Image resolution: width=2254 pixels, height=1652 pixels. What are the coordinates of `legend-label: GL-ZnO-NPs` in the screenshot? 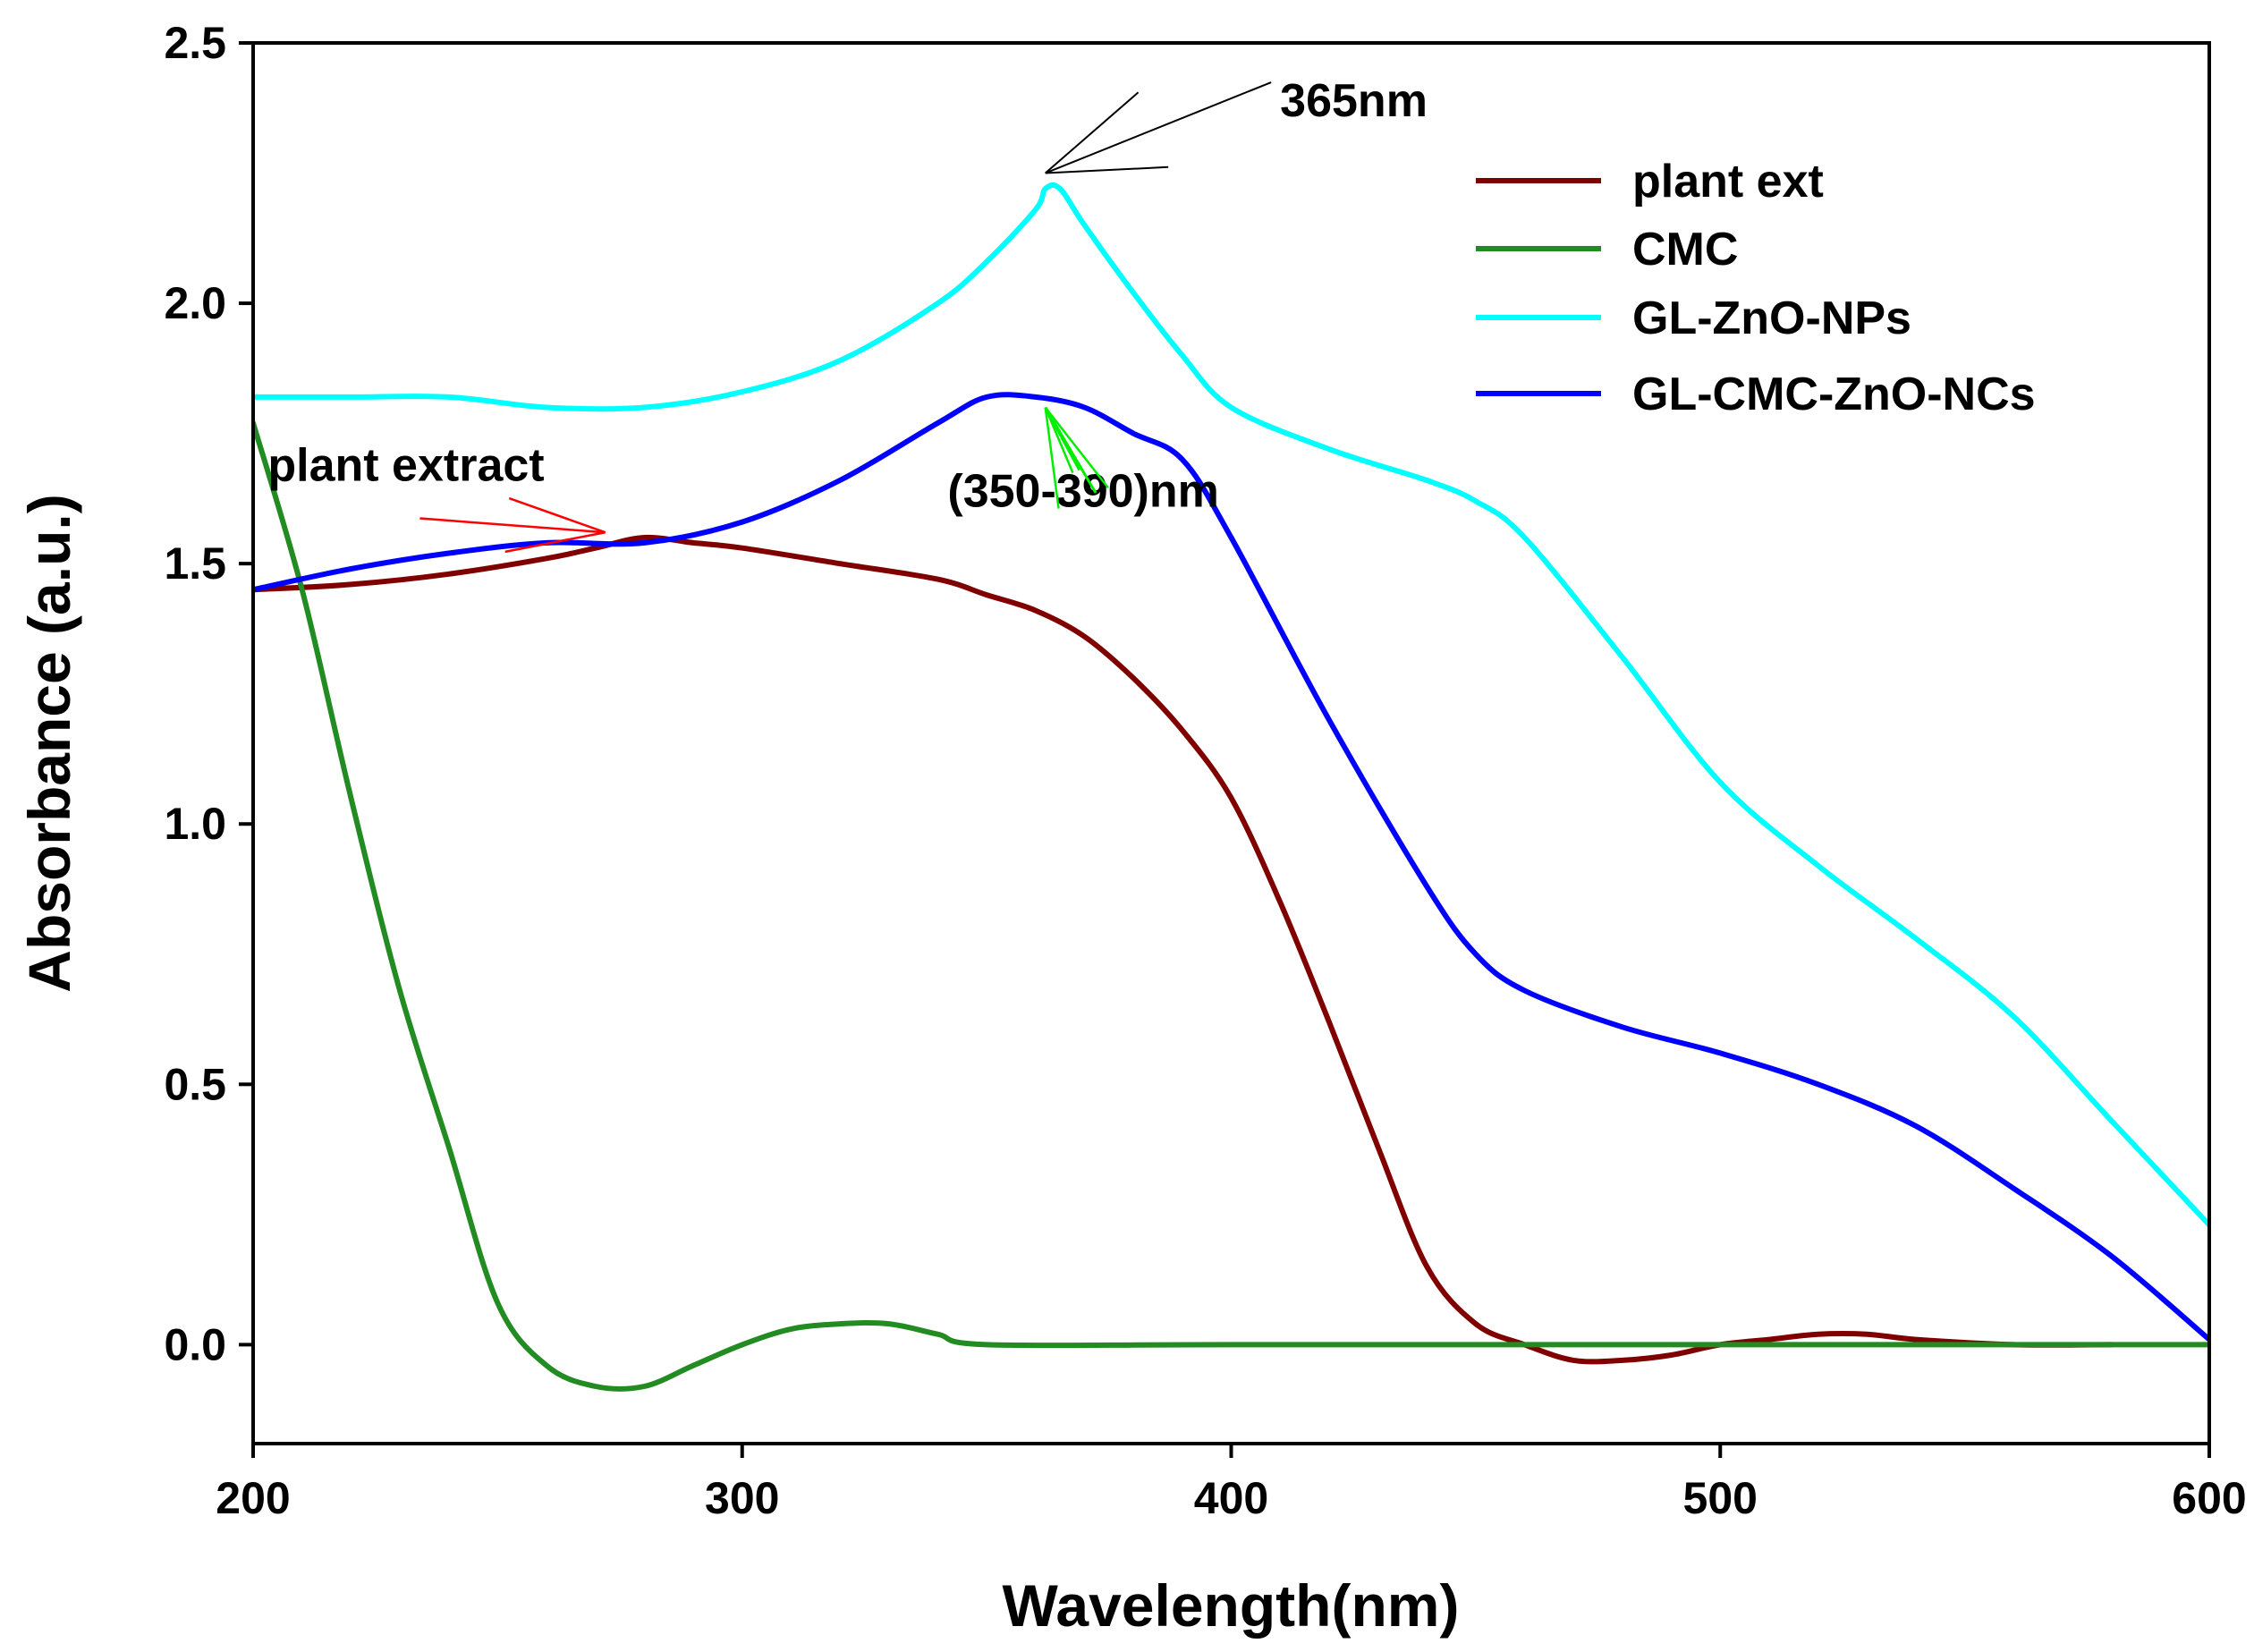 It's located at (1771, 318).